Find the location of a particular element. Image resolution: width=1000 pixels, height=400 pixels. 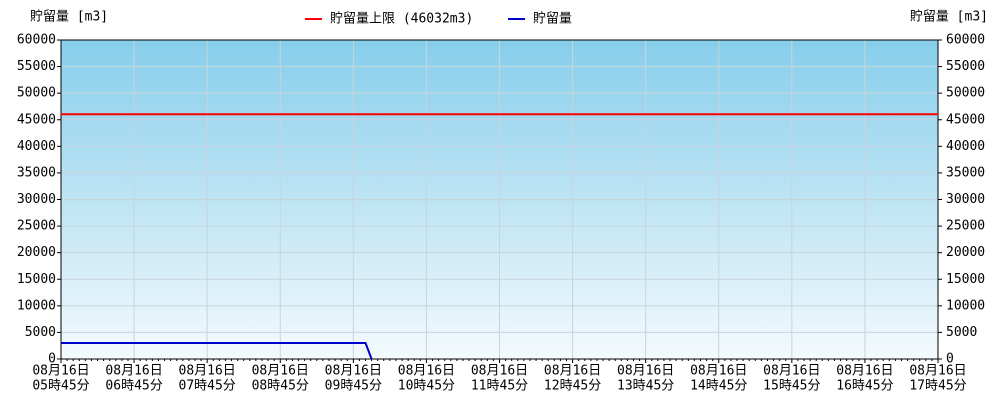

y2-tick-label: 10000 is located at coordinates (965, 305).